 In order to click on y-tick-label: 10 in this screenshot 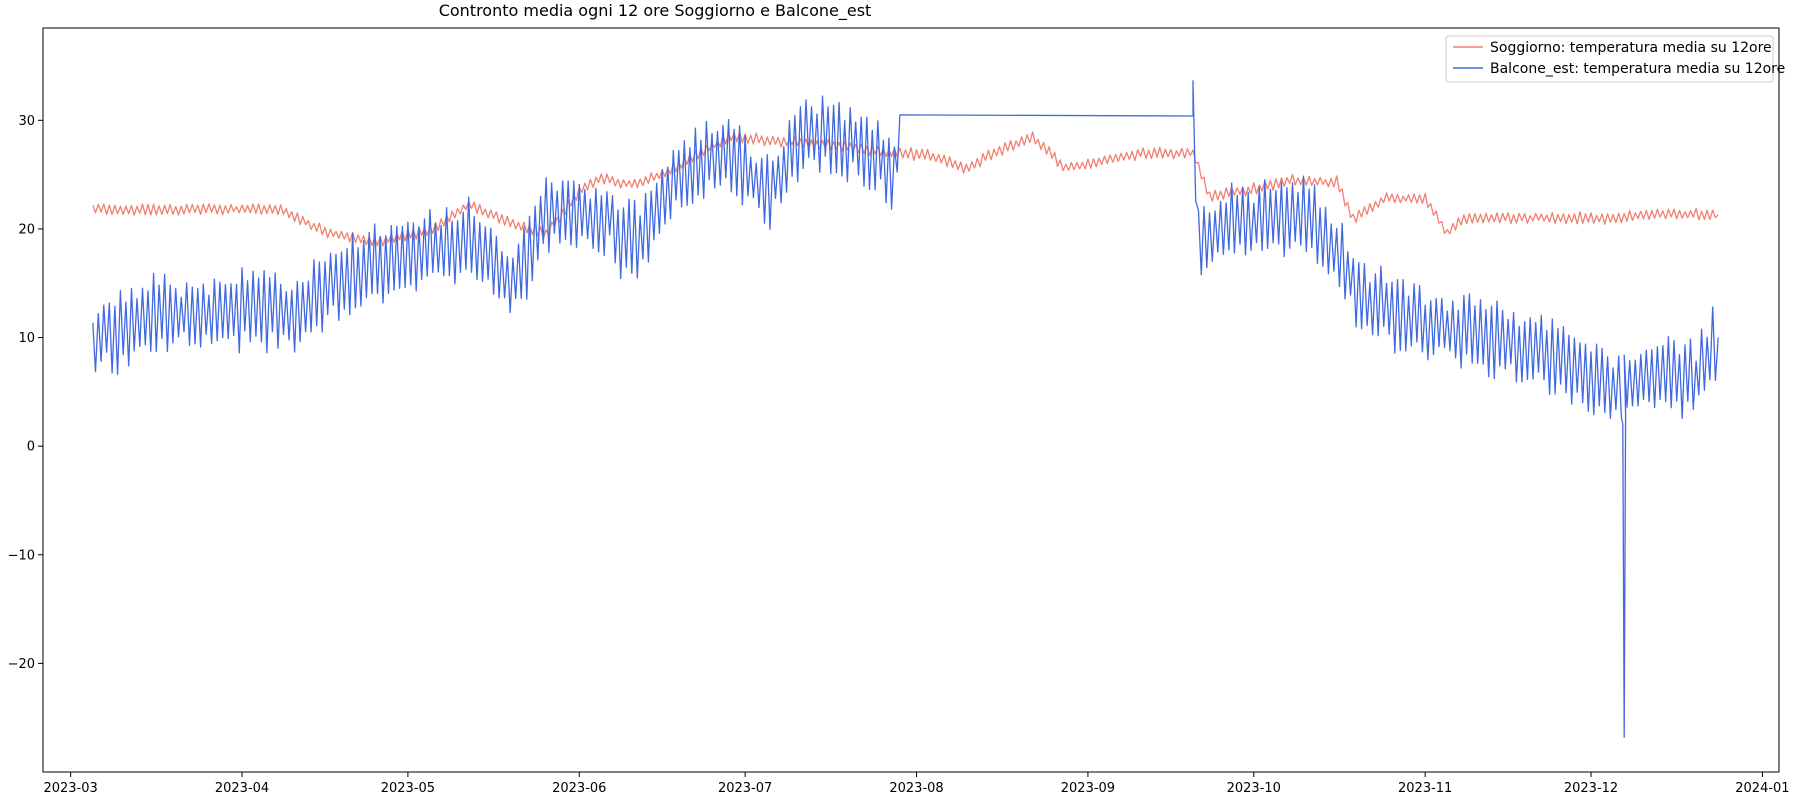, I will do `click(26, 338)`.